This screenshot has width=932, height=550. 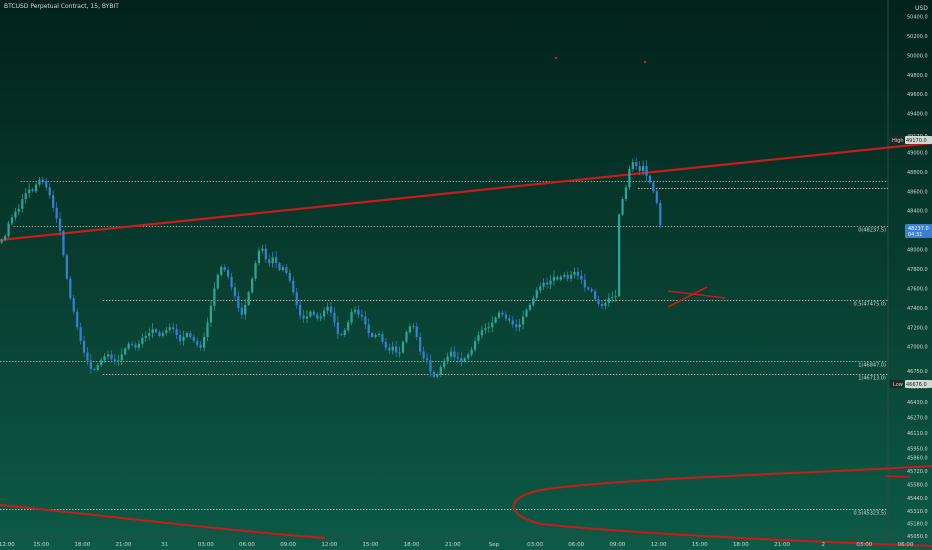 I want to click on price-tick-label: 48600.0, so click(x=917, y=192).